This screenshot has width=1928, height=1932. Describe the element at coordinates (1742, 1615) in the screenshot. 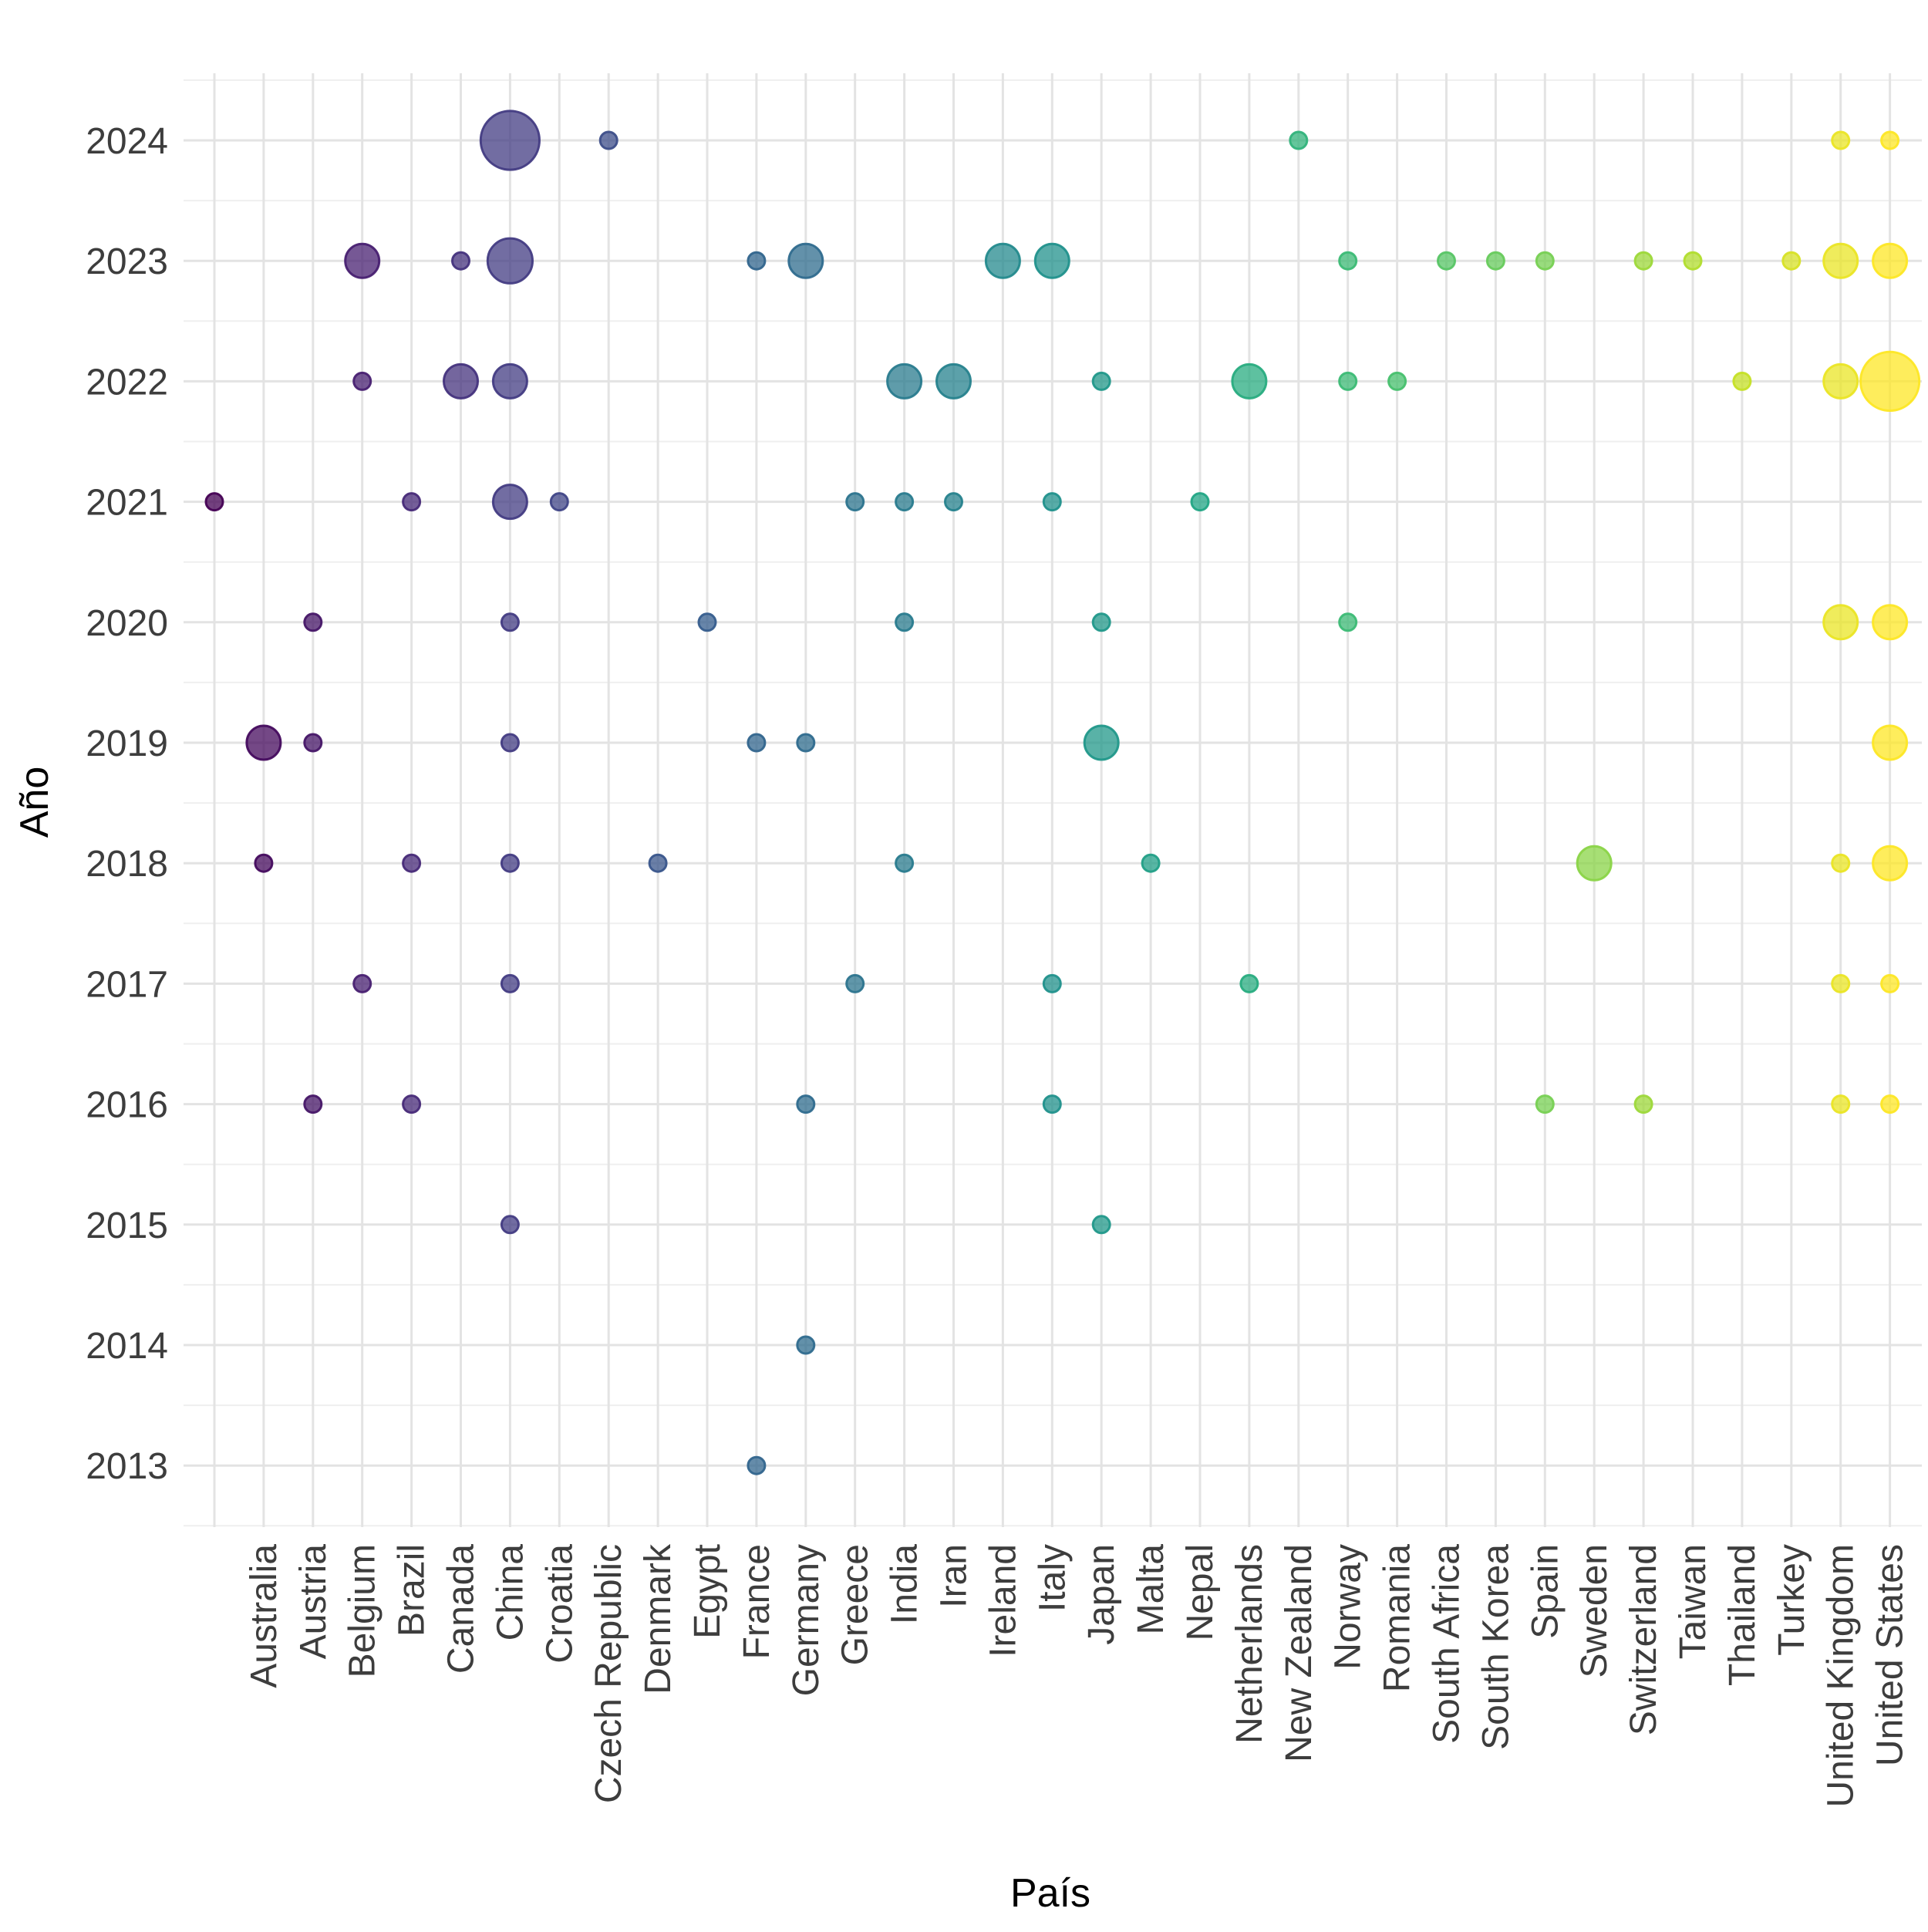

I see `x-tick-label: Thailand` at that location.